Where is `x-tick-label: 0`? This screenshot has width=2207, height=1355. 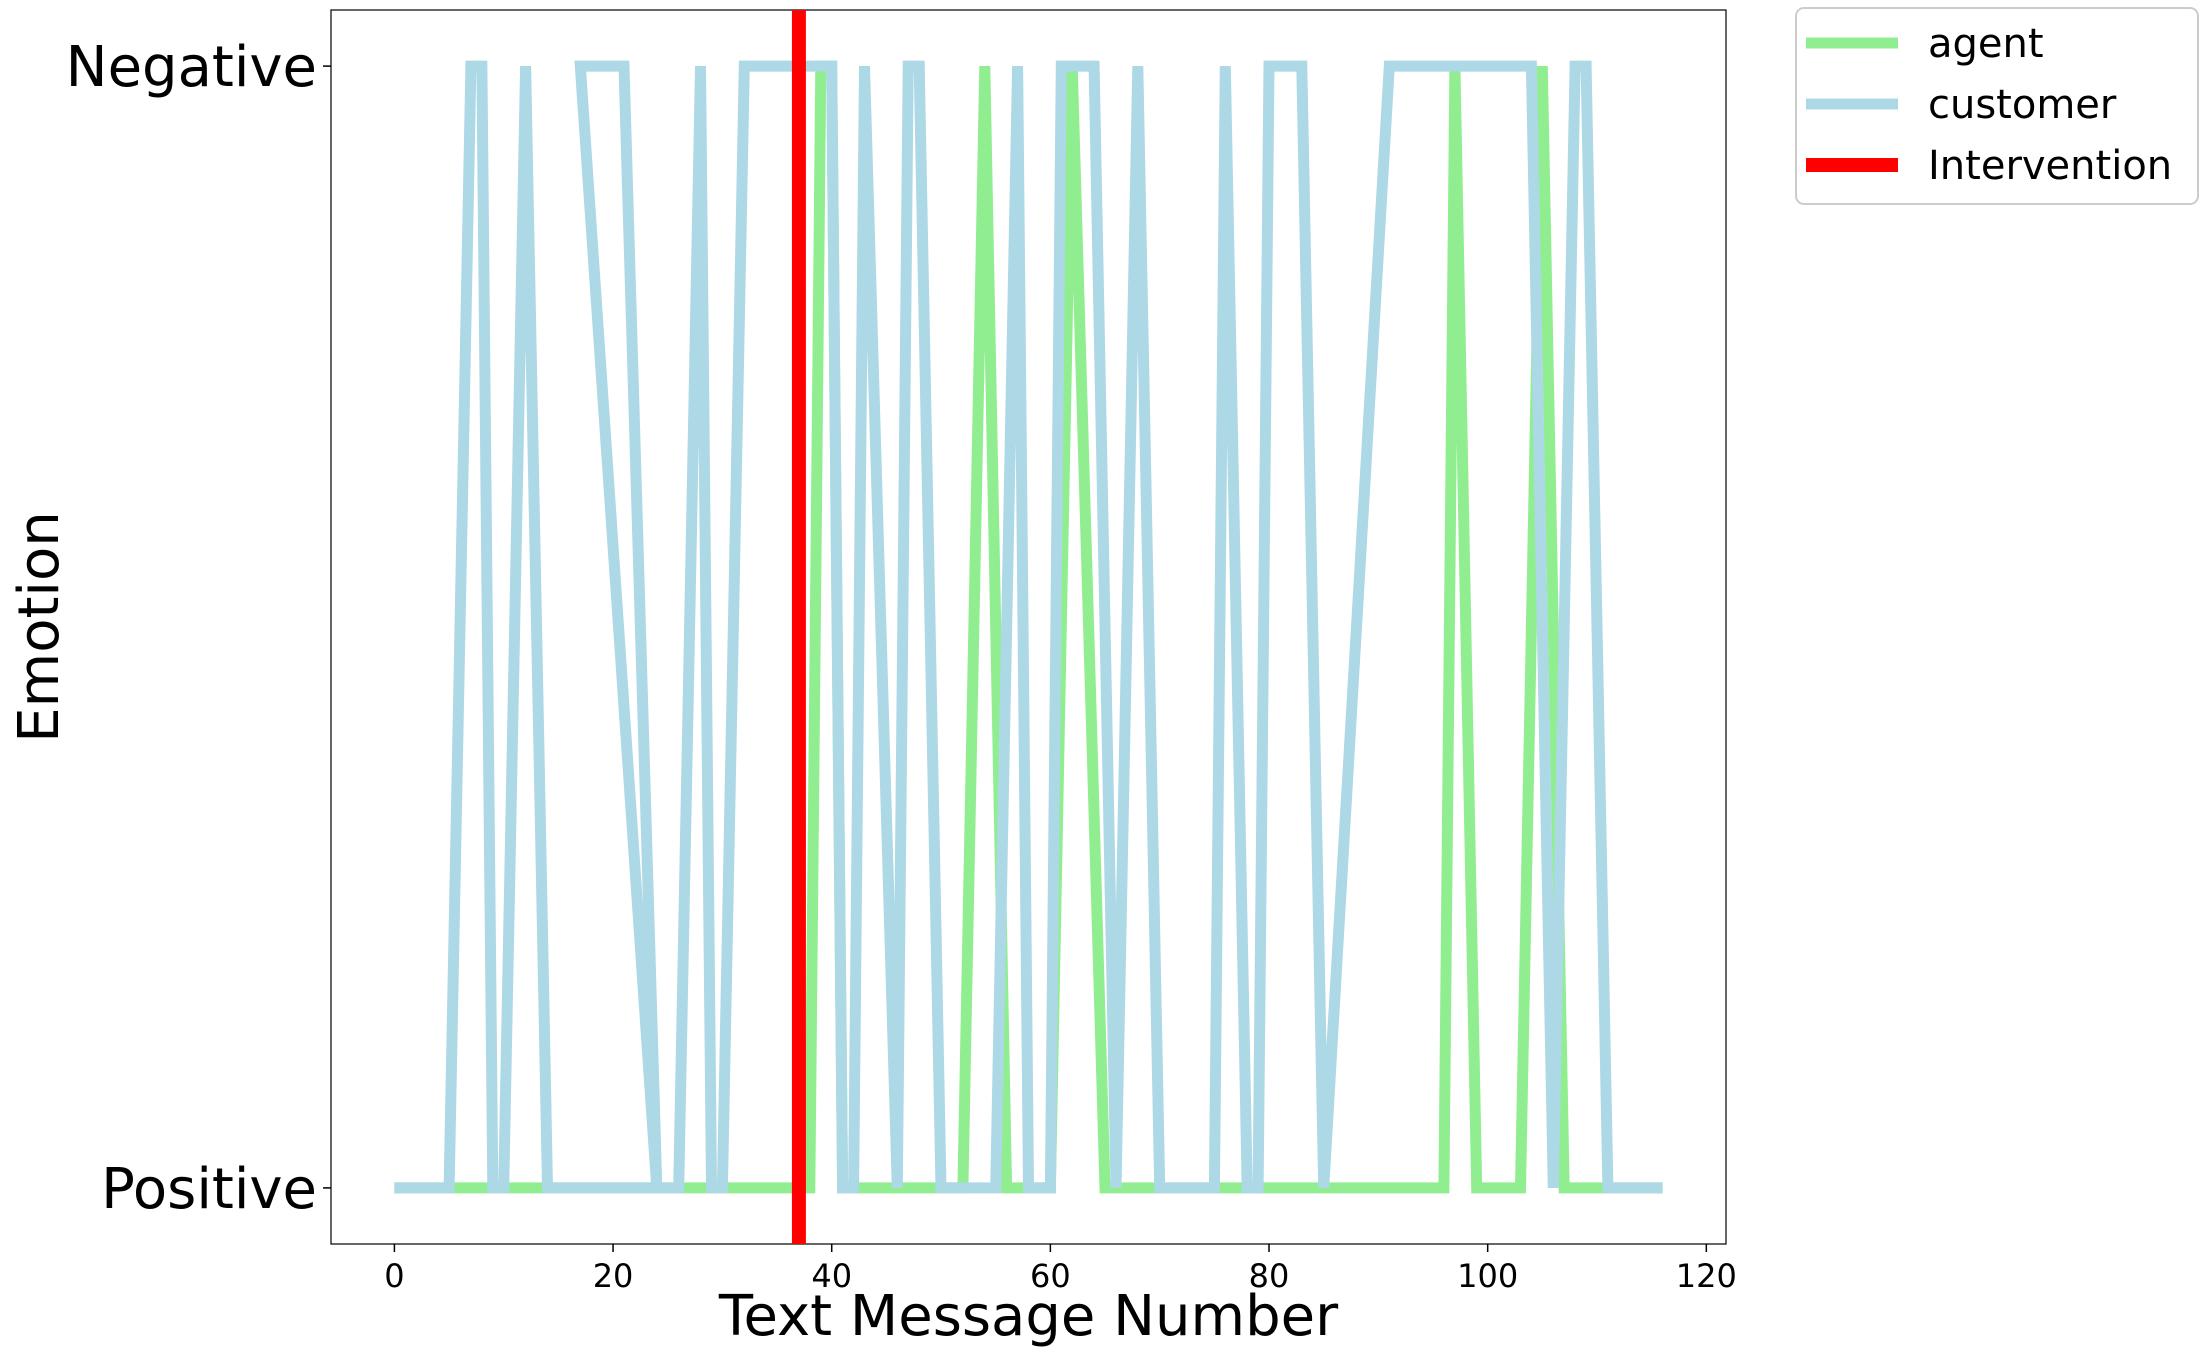 x-tick-label: 0 is located at coordinates (394, 1276).